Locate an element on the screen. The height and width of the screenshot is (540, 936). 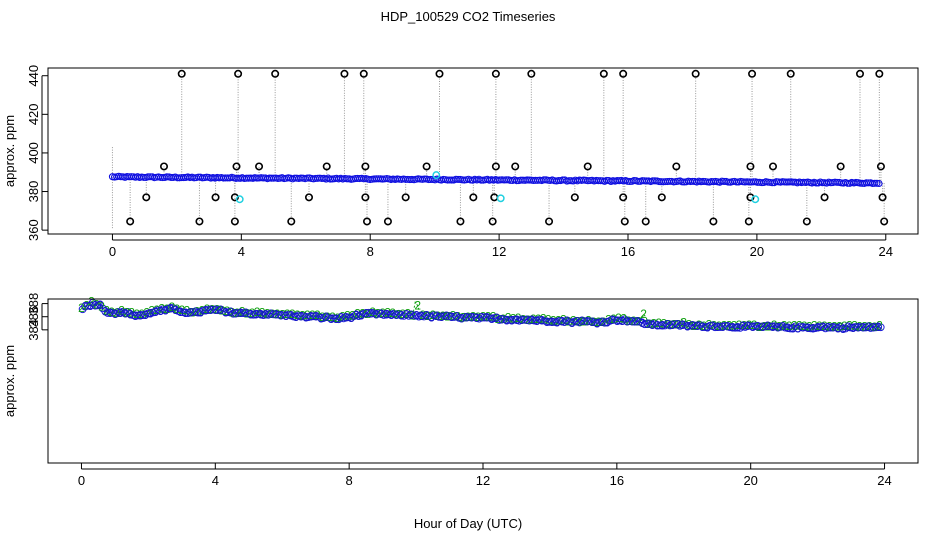
baseline-point is located at coordinates (879, 183).